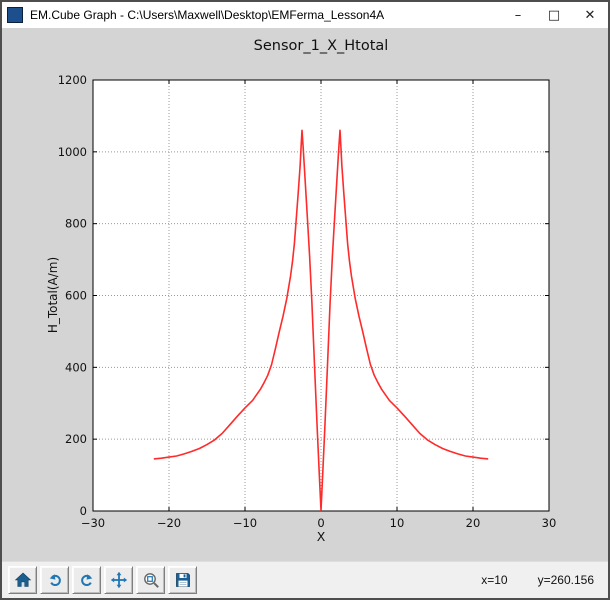 This screenshot has width=610, height=600. I want to click on pan-button, so click(118, 580).